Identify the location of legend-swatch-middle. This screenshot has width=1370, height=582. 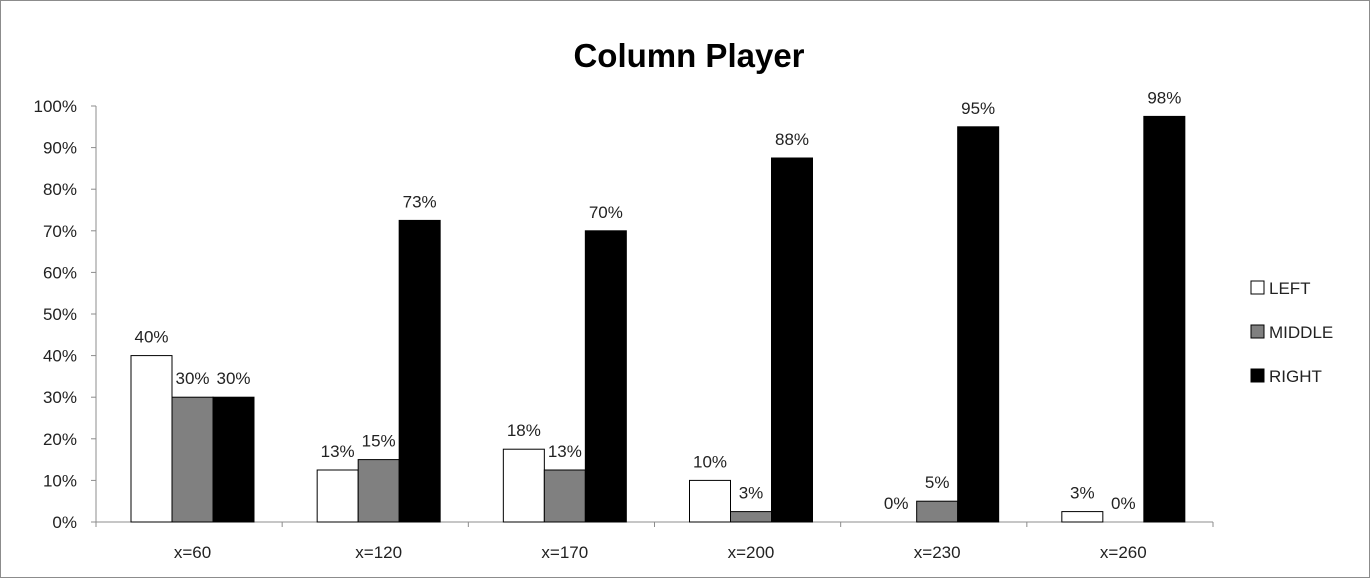
(1257, 331).